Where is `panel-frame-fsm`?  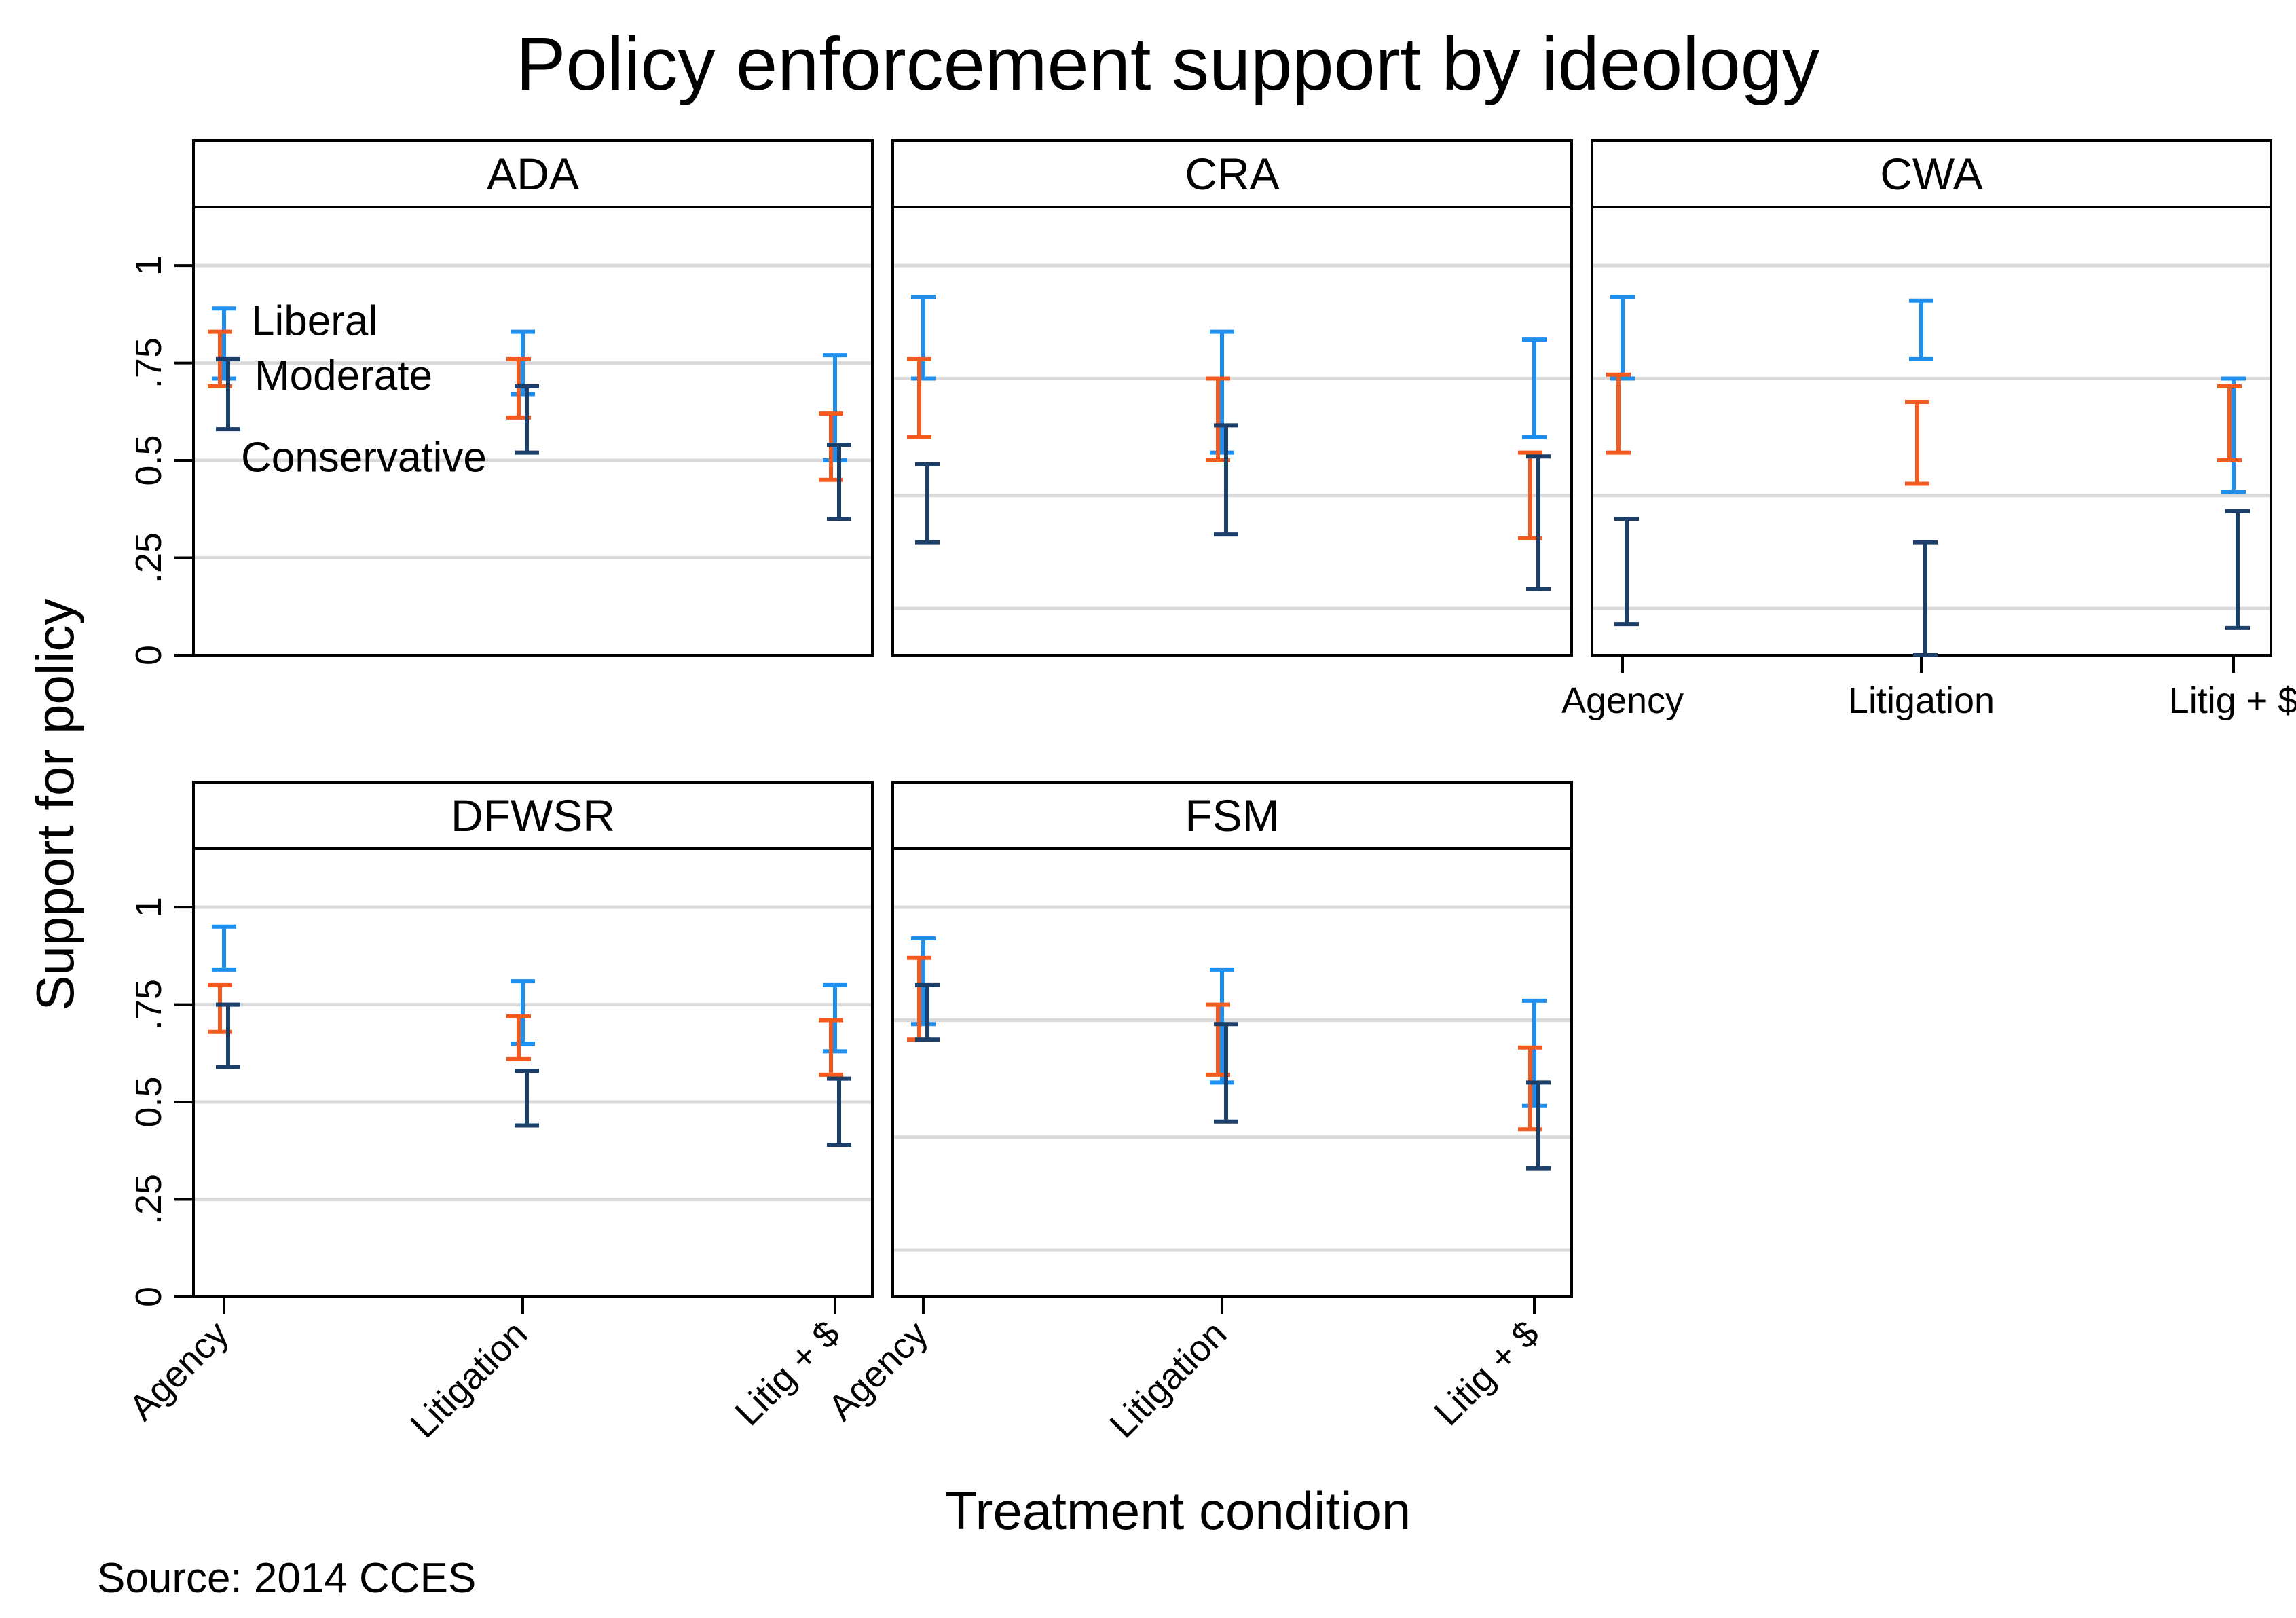
panel-frame-fsm is located at coordinates (1232, 1072).